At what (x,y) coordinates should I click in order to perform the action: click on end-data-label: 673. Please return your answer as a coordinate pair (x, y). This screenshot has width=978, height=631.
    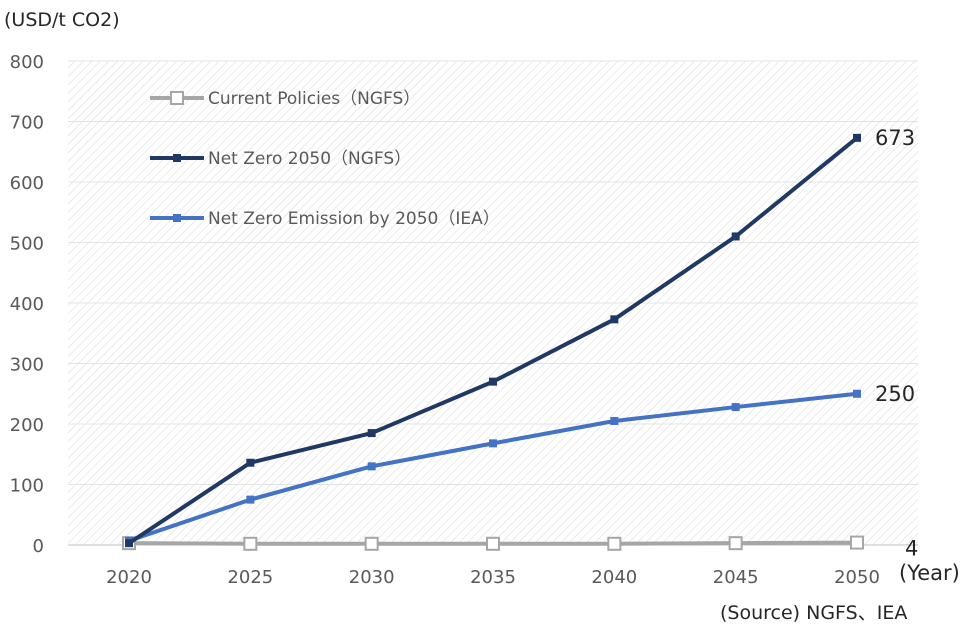
    Looking at the image, I should click on (895, 138).